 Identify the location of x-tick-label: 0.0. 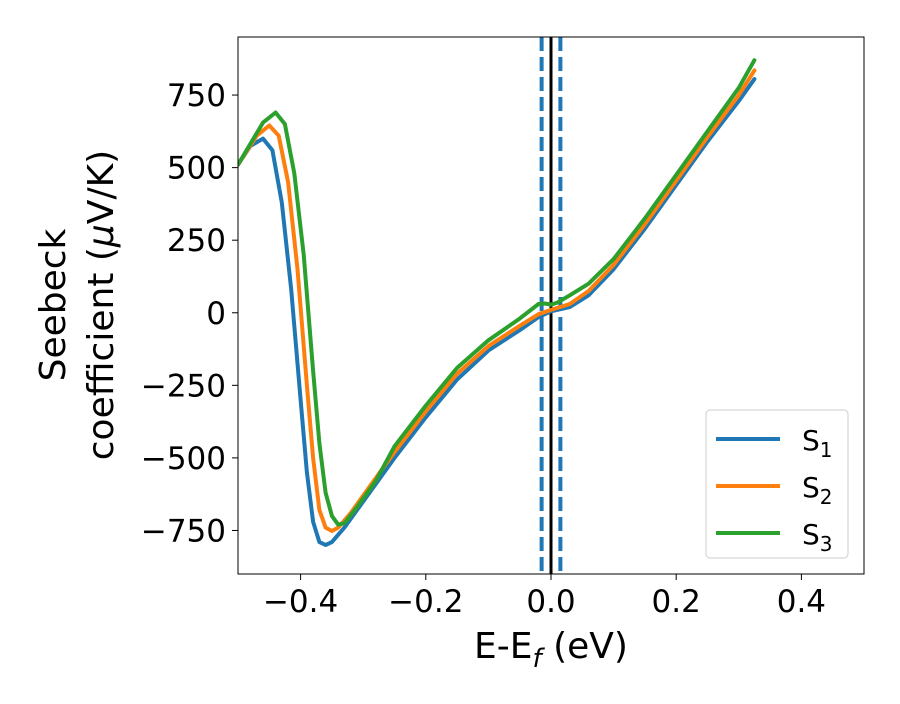
(550, 602).